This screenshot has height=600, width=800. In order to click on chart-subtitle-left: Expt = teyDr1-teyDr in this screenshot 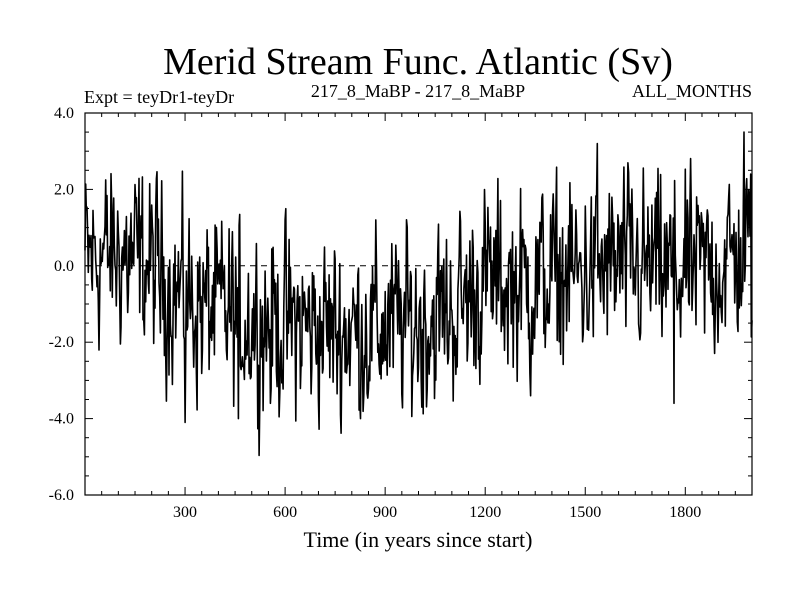, I will do `click(159, 97)`.